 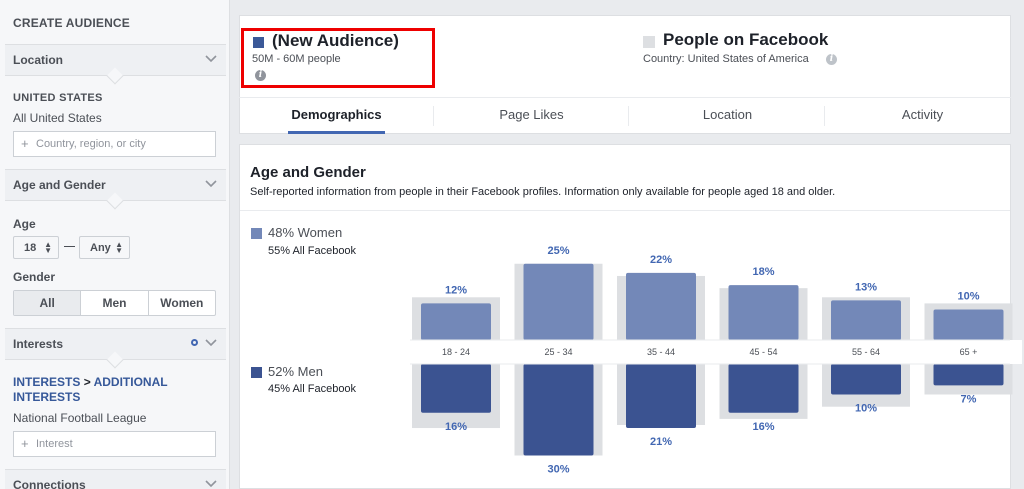 I want to click on age-range-dash, so click(x=69, y=246).